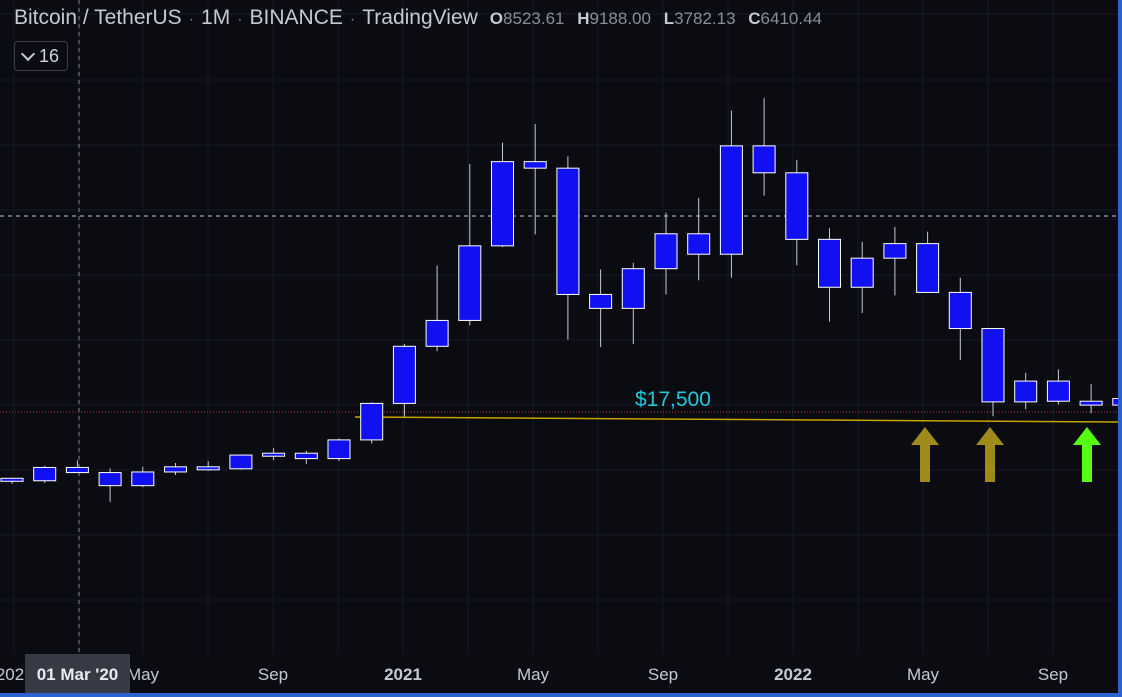 This screenshot has width=1122, height=697. Describe the element at coordinates (77, 675) in the screenshot. I see `crosshair-date-label: 01 Mar '20` at that location.